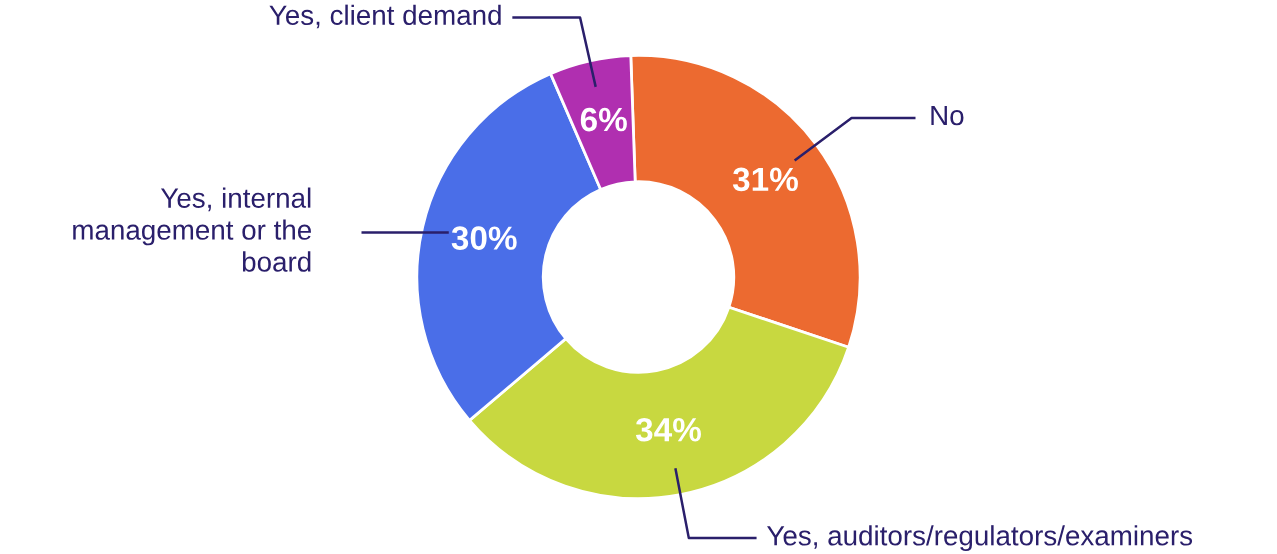 This screenshot has width=1277, height=554. What do you see at coordinates (980, 538) in the screenshot?
I see `slice-label: Yes, auditors/regulators/examiners` at bounding box center [980, 538].